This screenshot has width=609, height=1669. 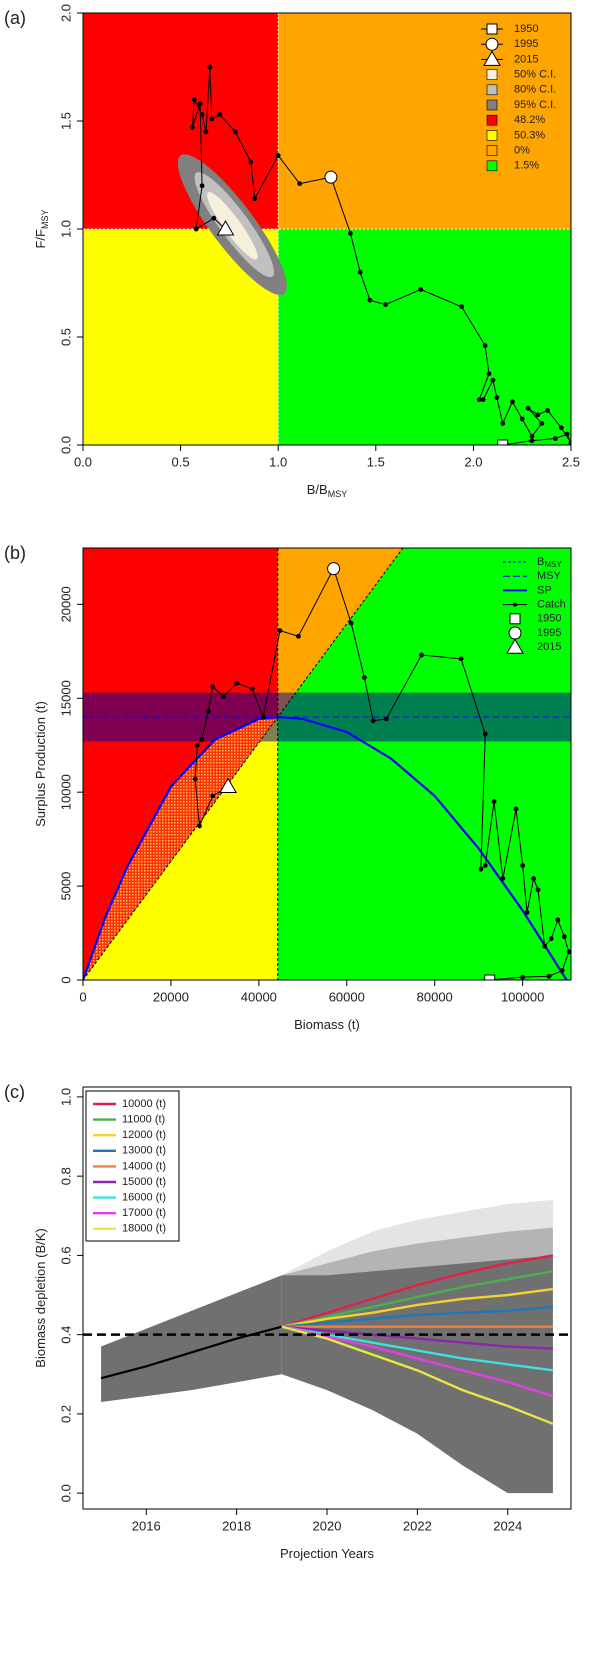 What do you see at coordinates (526, 59) in the screenshot?
I see `legend-label: 2015` at bounding box center [526, 59].